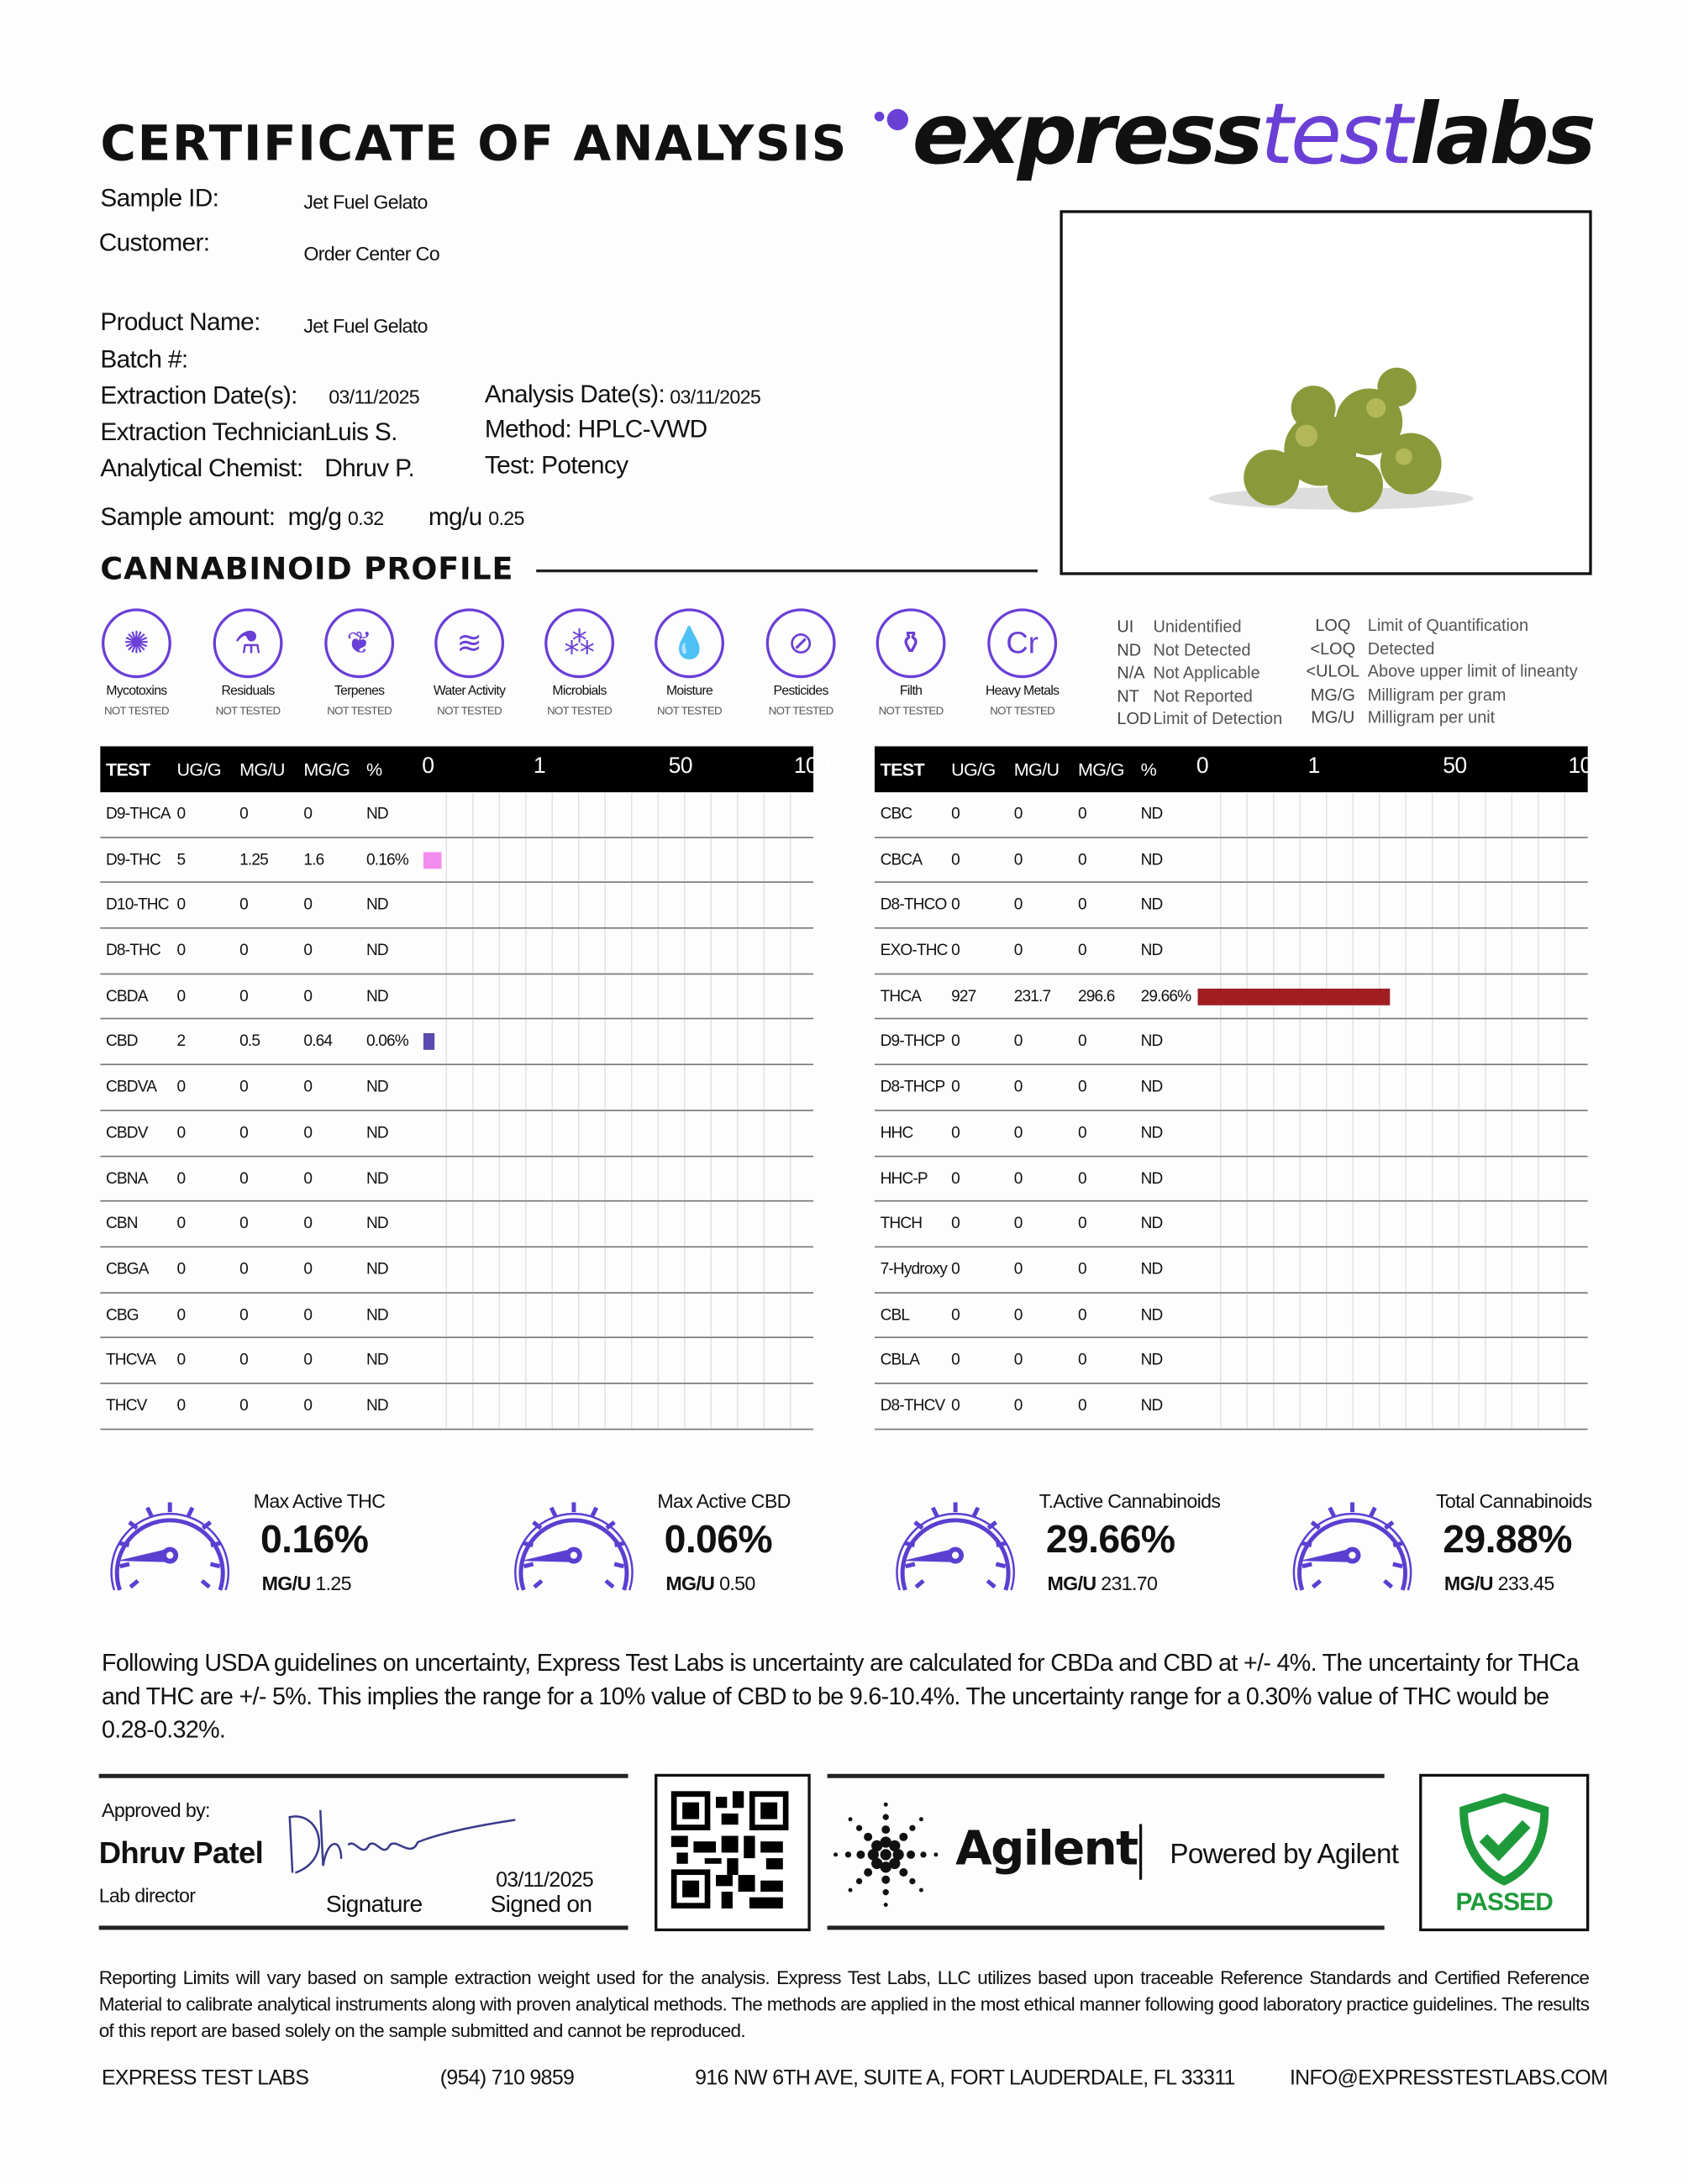 Image resolution: width=1688 pixels, height=2184 pixels. What do you see at coordinates (374, 397) in the screenshot?
I see `extraction-date: 03/11/2025` at bounding box center [374, 397].